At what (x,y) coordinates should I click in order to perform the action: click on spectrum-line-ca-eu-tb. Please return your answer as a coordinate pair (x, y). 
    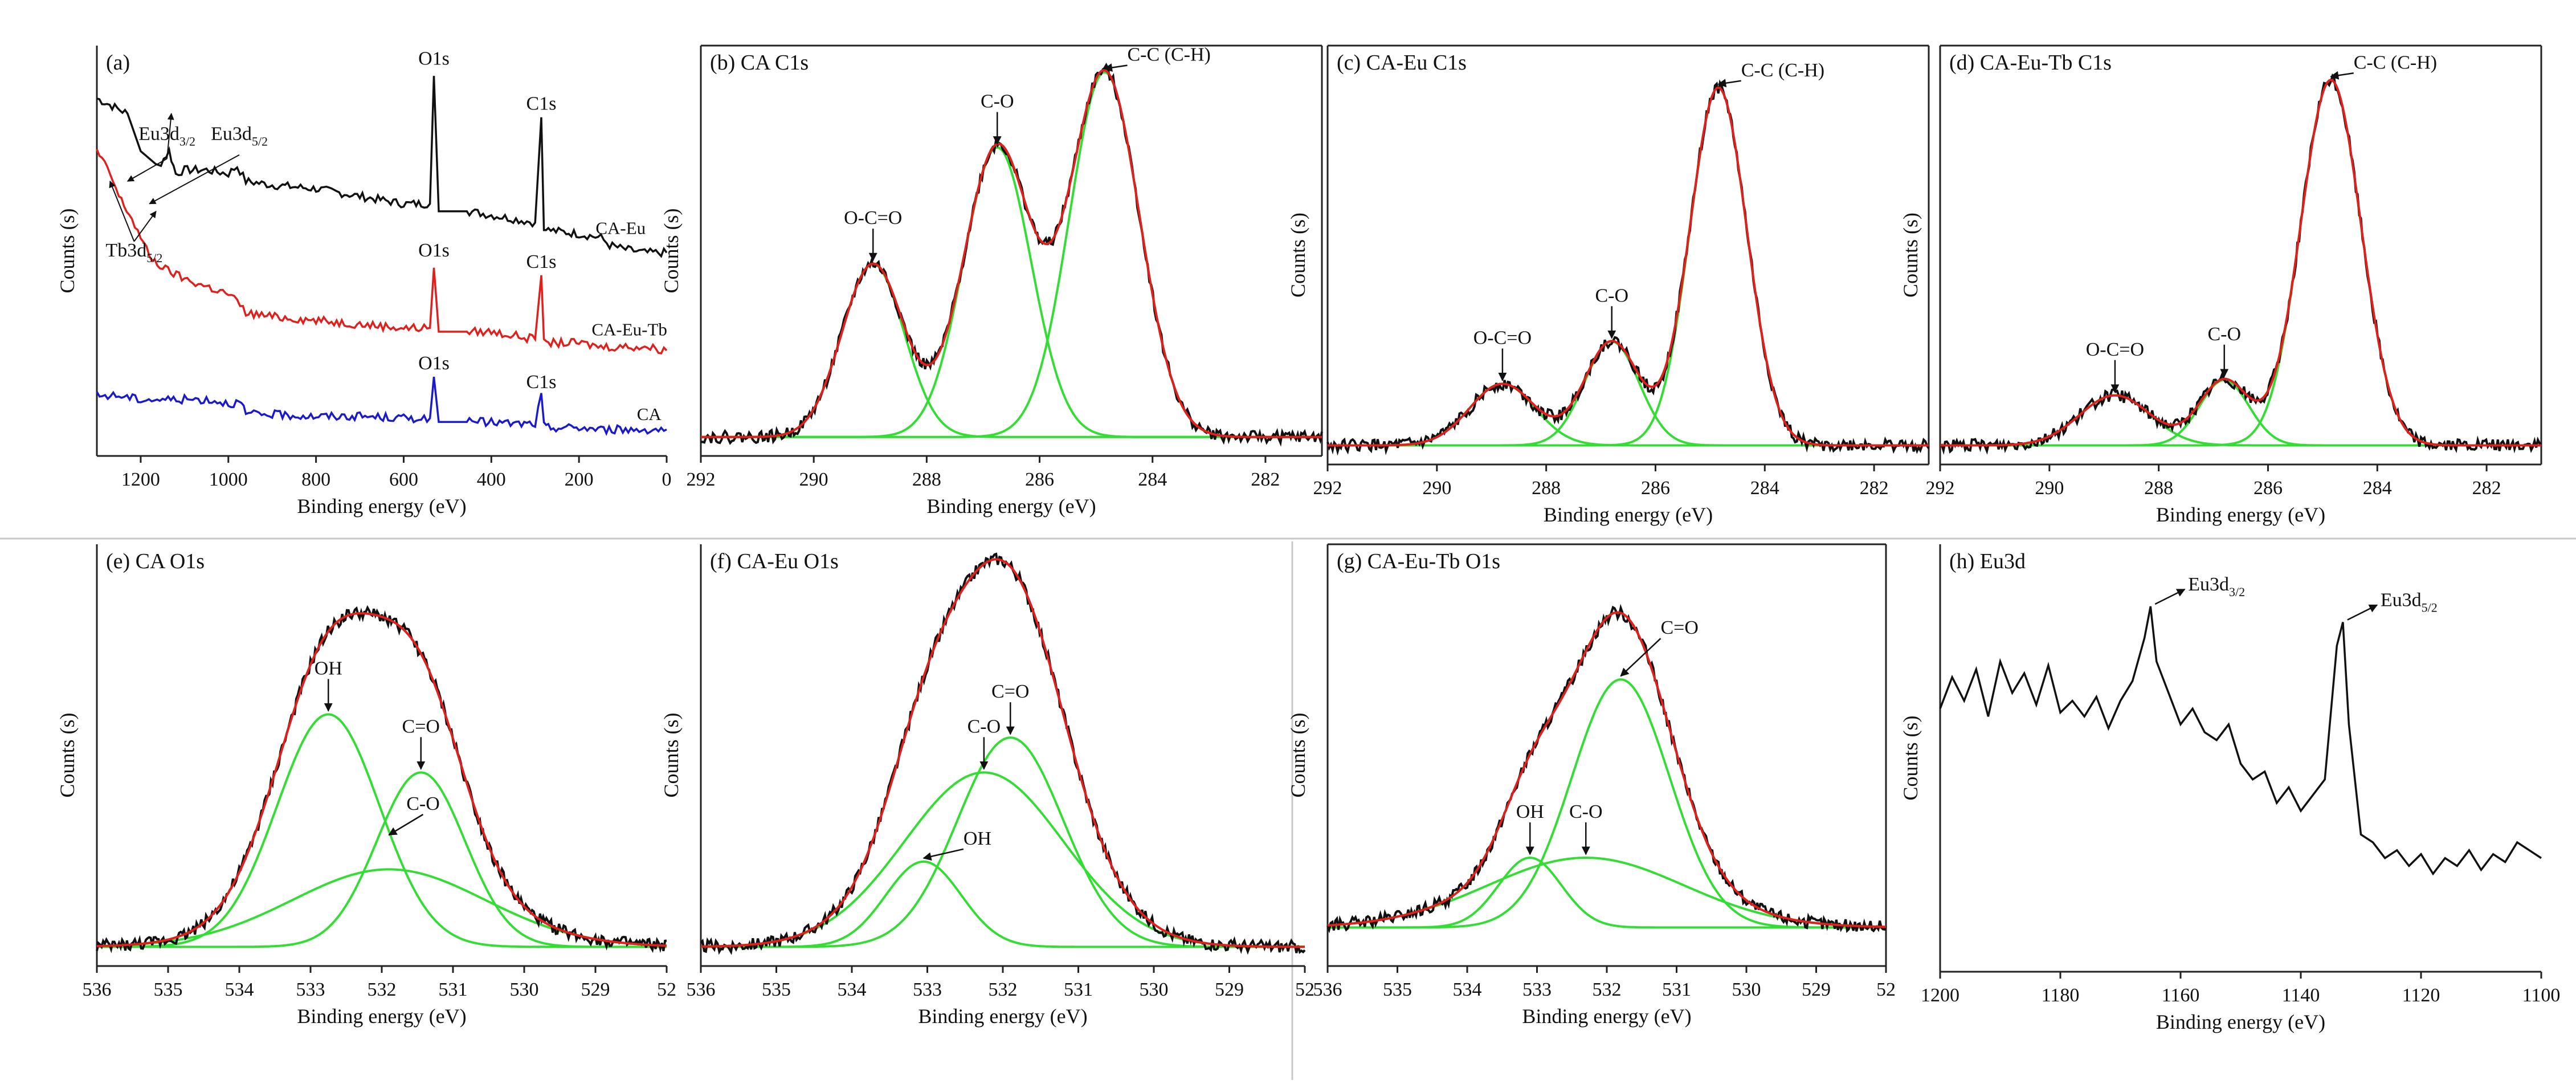
    Looking at the image, I should click on (382, 252).